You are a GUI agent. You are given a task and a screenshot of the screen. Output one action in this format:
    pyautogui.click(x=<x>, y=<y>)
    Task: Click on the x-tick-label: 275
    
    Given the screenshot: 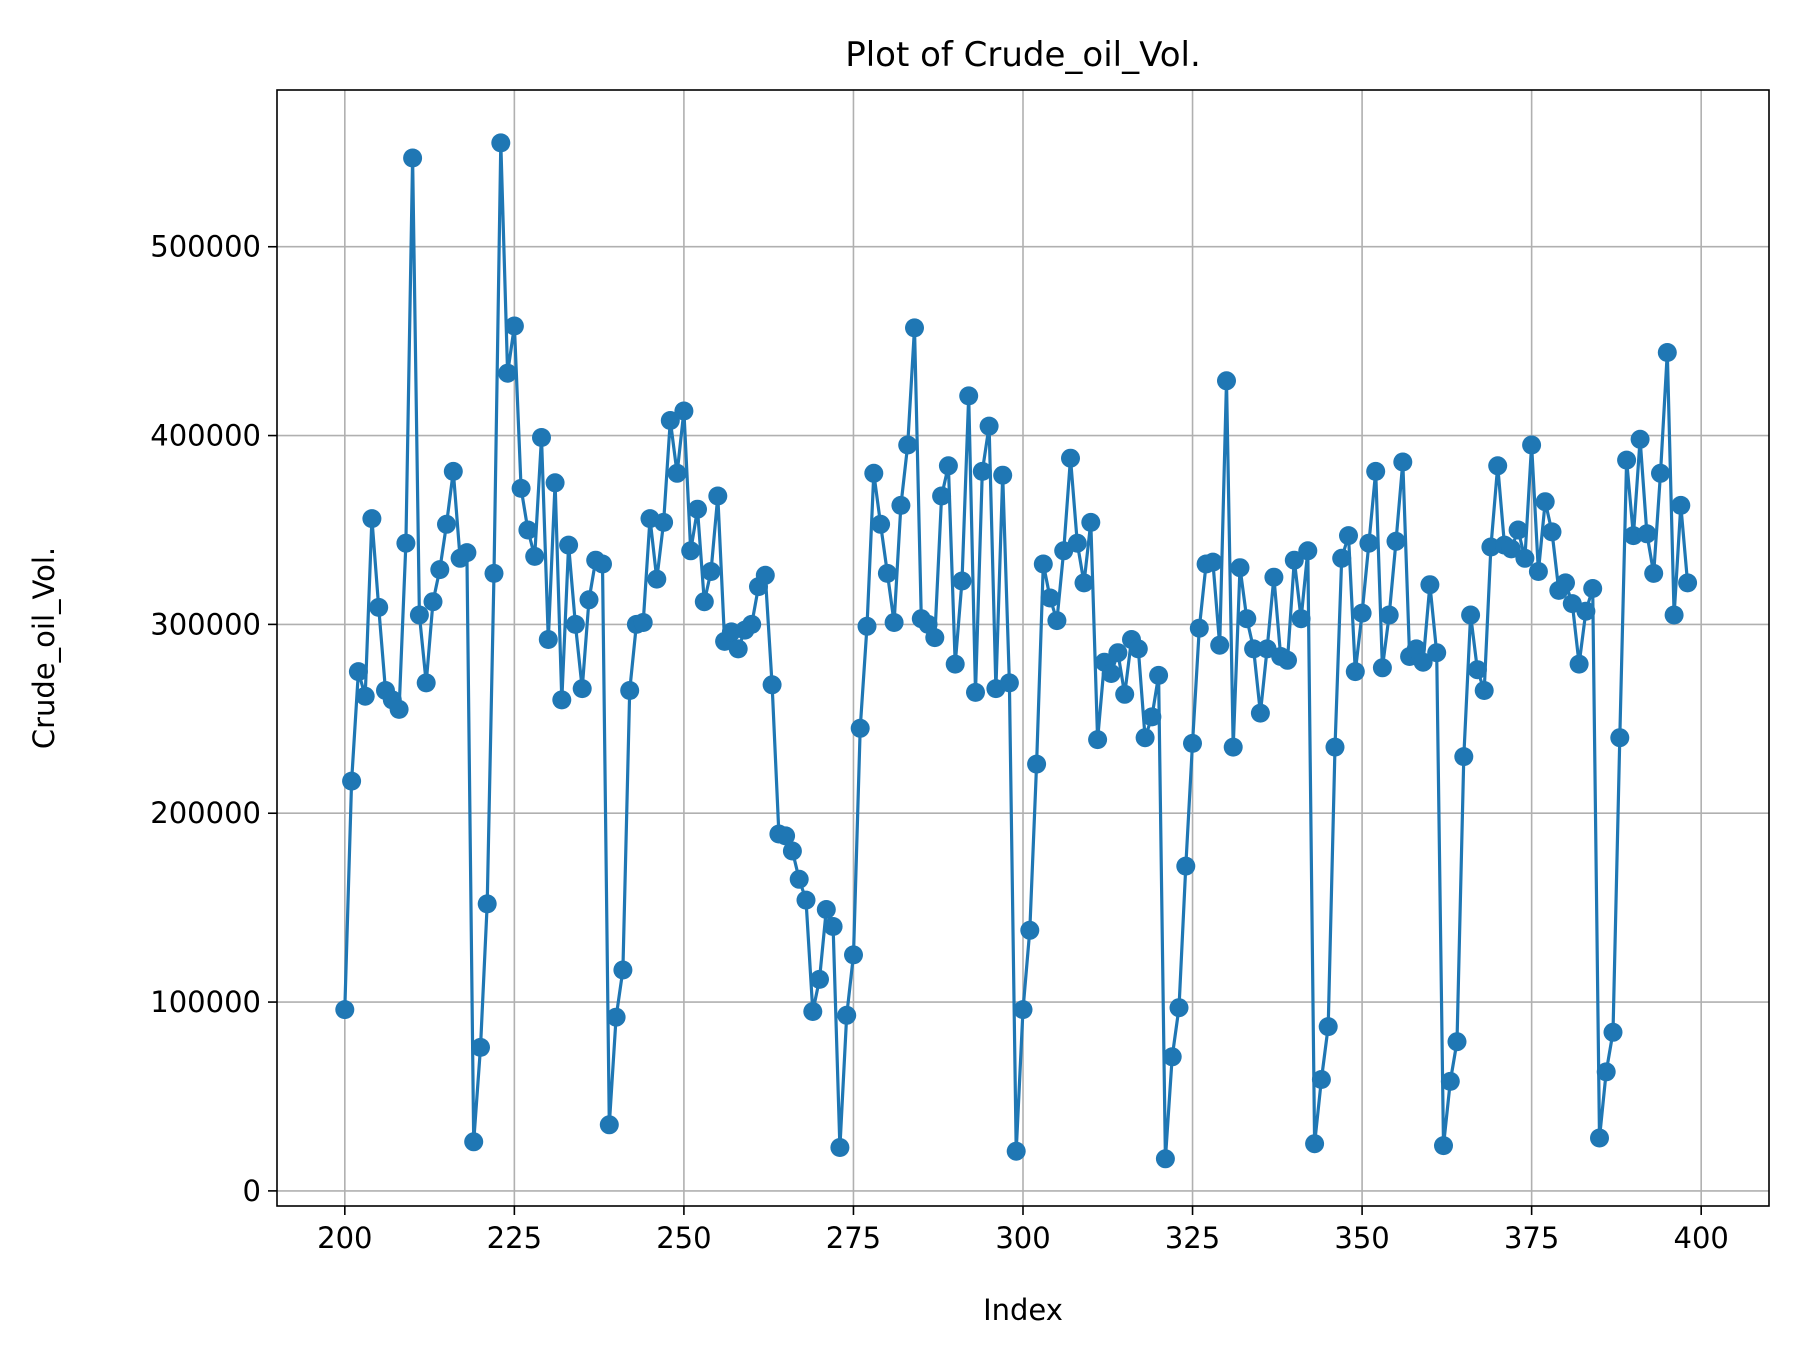 What is the action you would take?
    pyautogui.click(x=853, y=1238)
    